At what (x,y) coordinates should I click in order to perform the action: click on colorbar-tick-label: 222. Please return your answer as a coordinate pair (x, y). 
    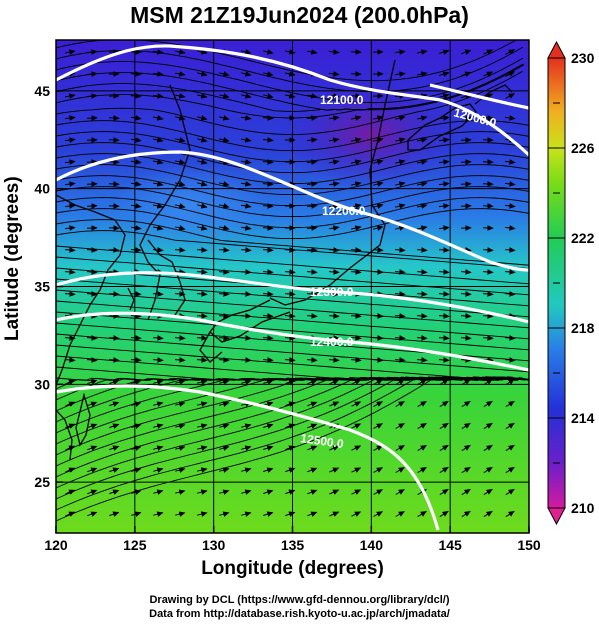
    Looking at the image, I should click on (583, 238).